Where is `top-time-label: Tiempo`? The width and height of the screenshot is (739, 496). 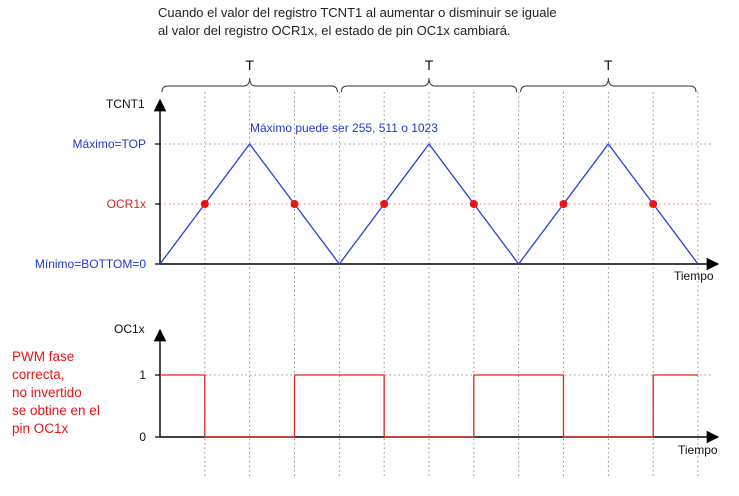
top-time-label: Tiempo is located at coordinates (694, 276).